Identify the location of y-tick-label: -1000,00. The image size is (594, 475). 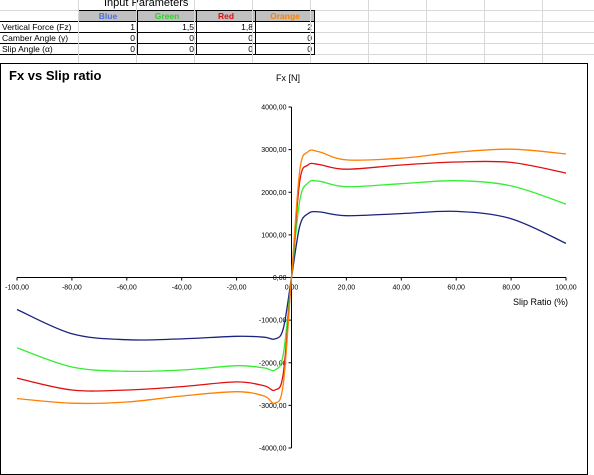
(273, 321).